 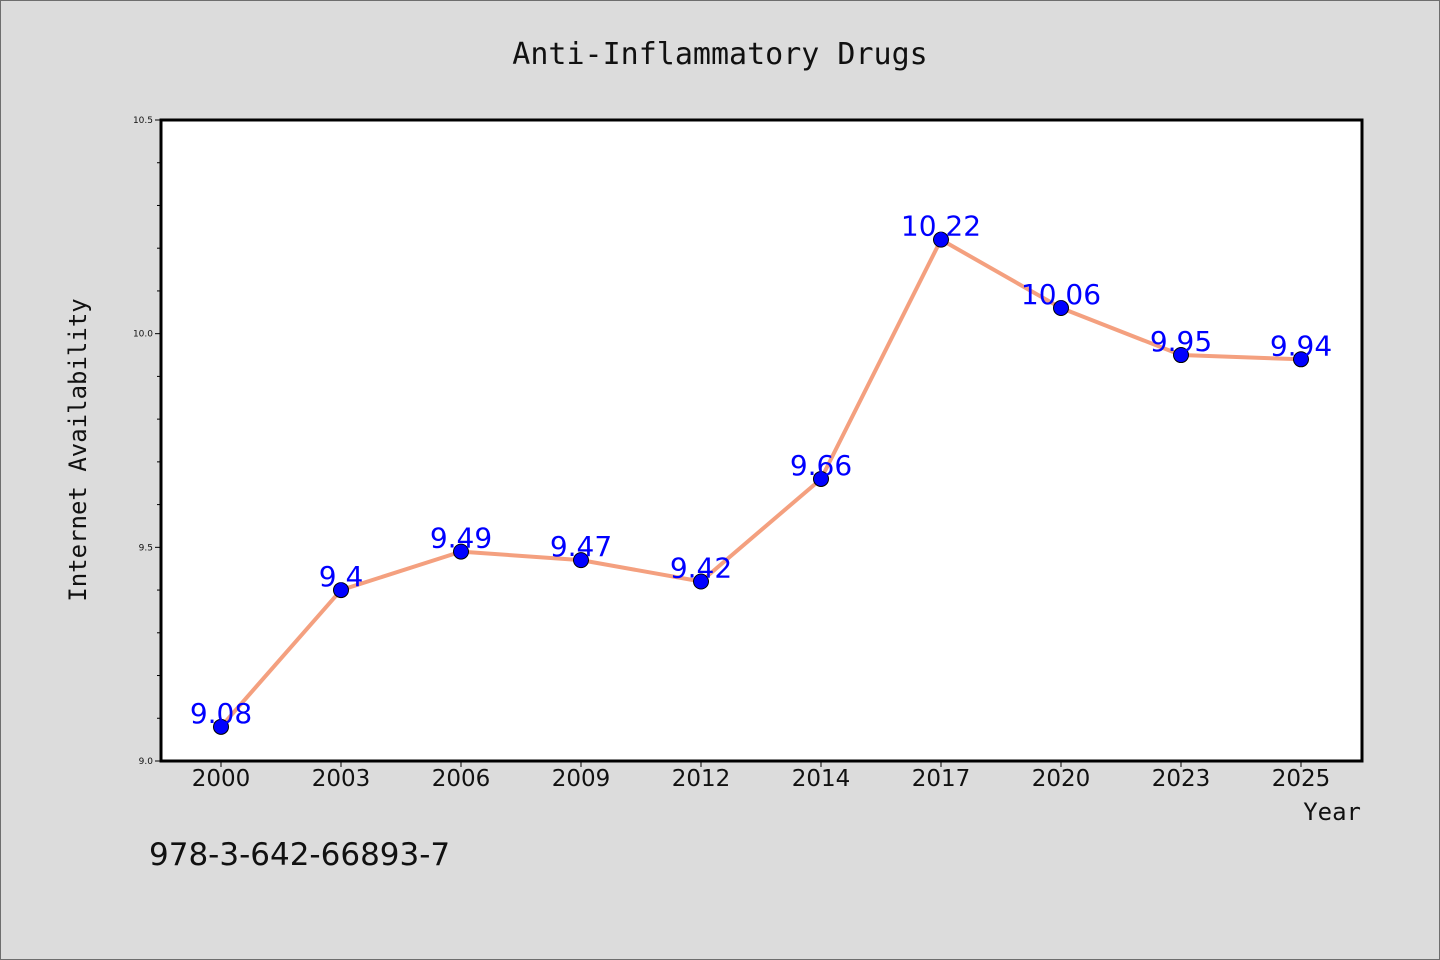 What do you see at coordinates (1061, 294) in the screenshot?
I see `data-label: 10.06` at bounding box center [1061, 294].